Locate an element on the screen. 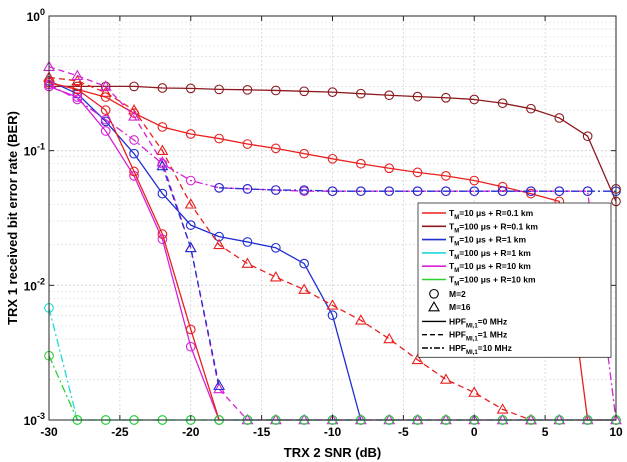 Image resolution: width=627 pixels, height=462 pixels. legend-label: M=16 is located at coordinates (460, 307).